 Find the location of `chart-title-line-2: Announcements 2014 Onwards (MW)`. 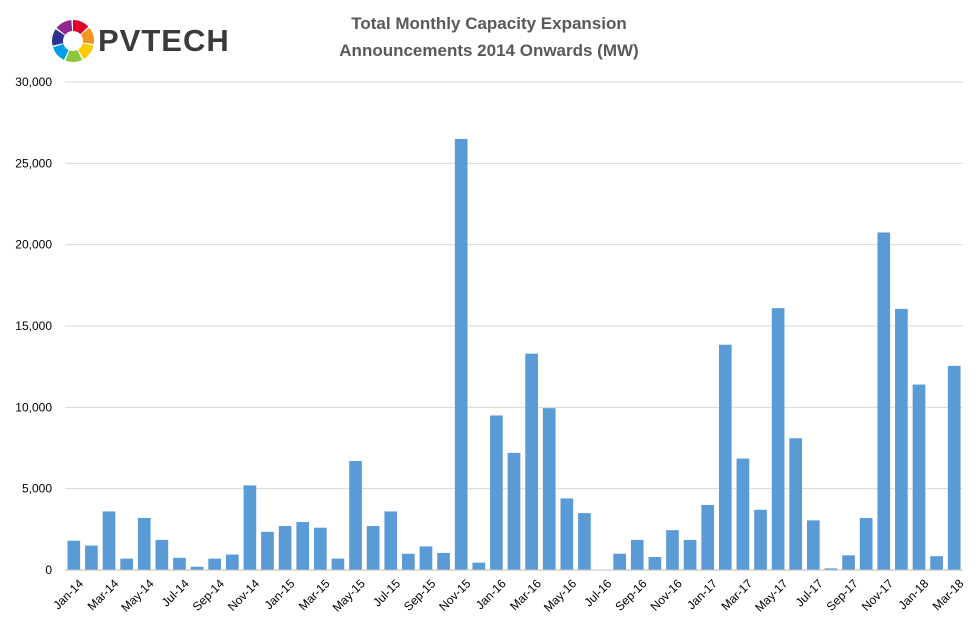

chart-title-line-2: Announcements 2014 Onwards (MW) is located at coordinates (488, 50).